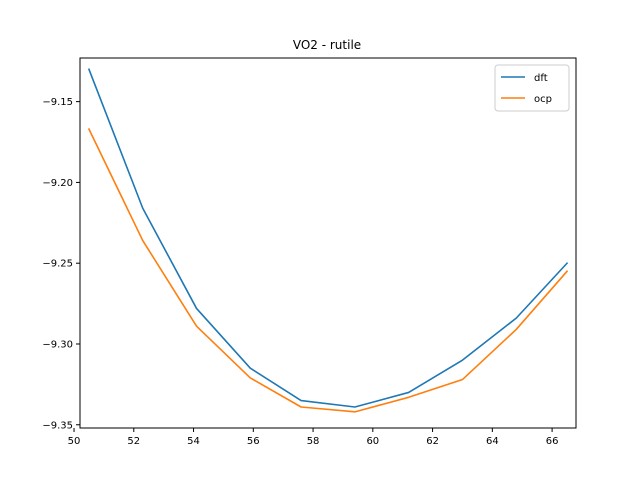 This screenshot has width=640, height=480. Describe the element at coordinates (133, 441) in the screenshot. I see `x-tick-label: 52` at that location.